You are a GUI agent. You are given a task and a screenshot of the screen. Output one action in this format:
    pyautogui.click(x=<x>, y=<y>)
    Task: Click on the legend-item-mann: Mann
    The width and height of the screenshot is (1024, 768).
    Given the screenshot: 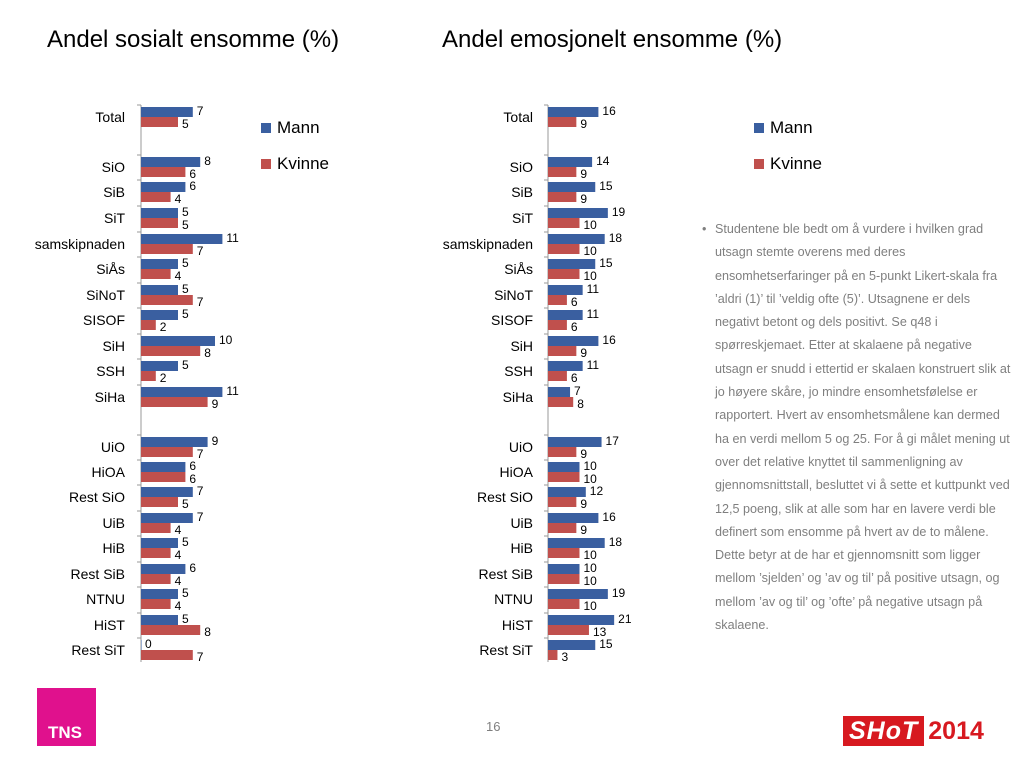 What is the action you would take?
    pyautogui.click(x=295, y=128)
    